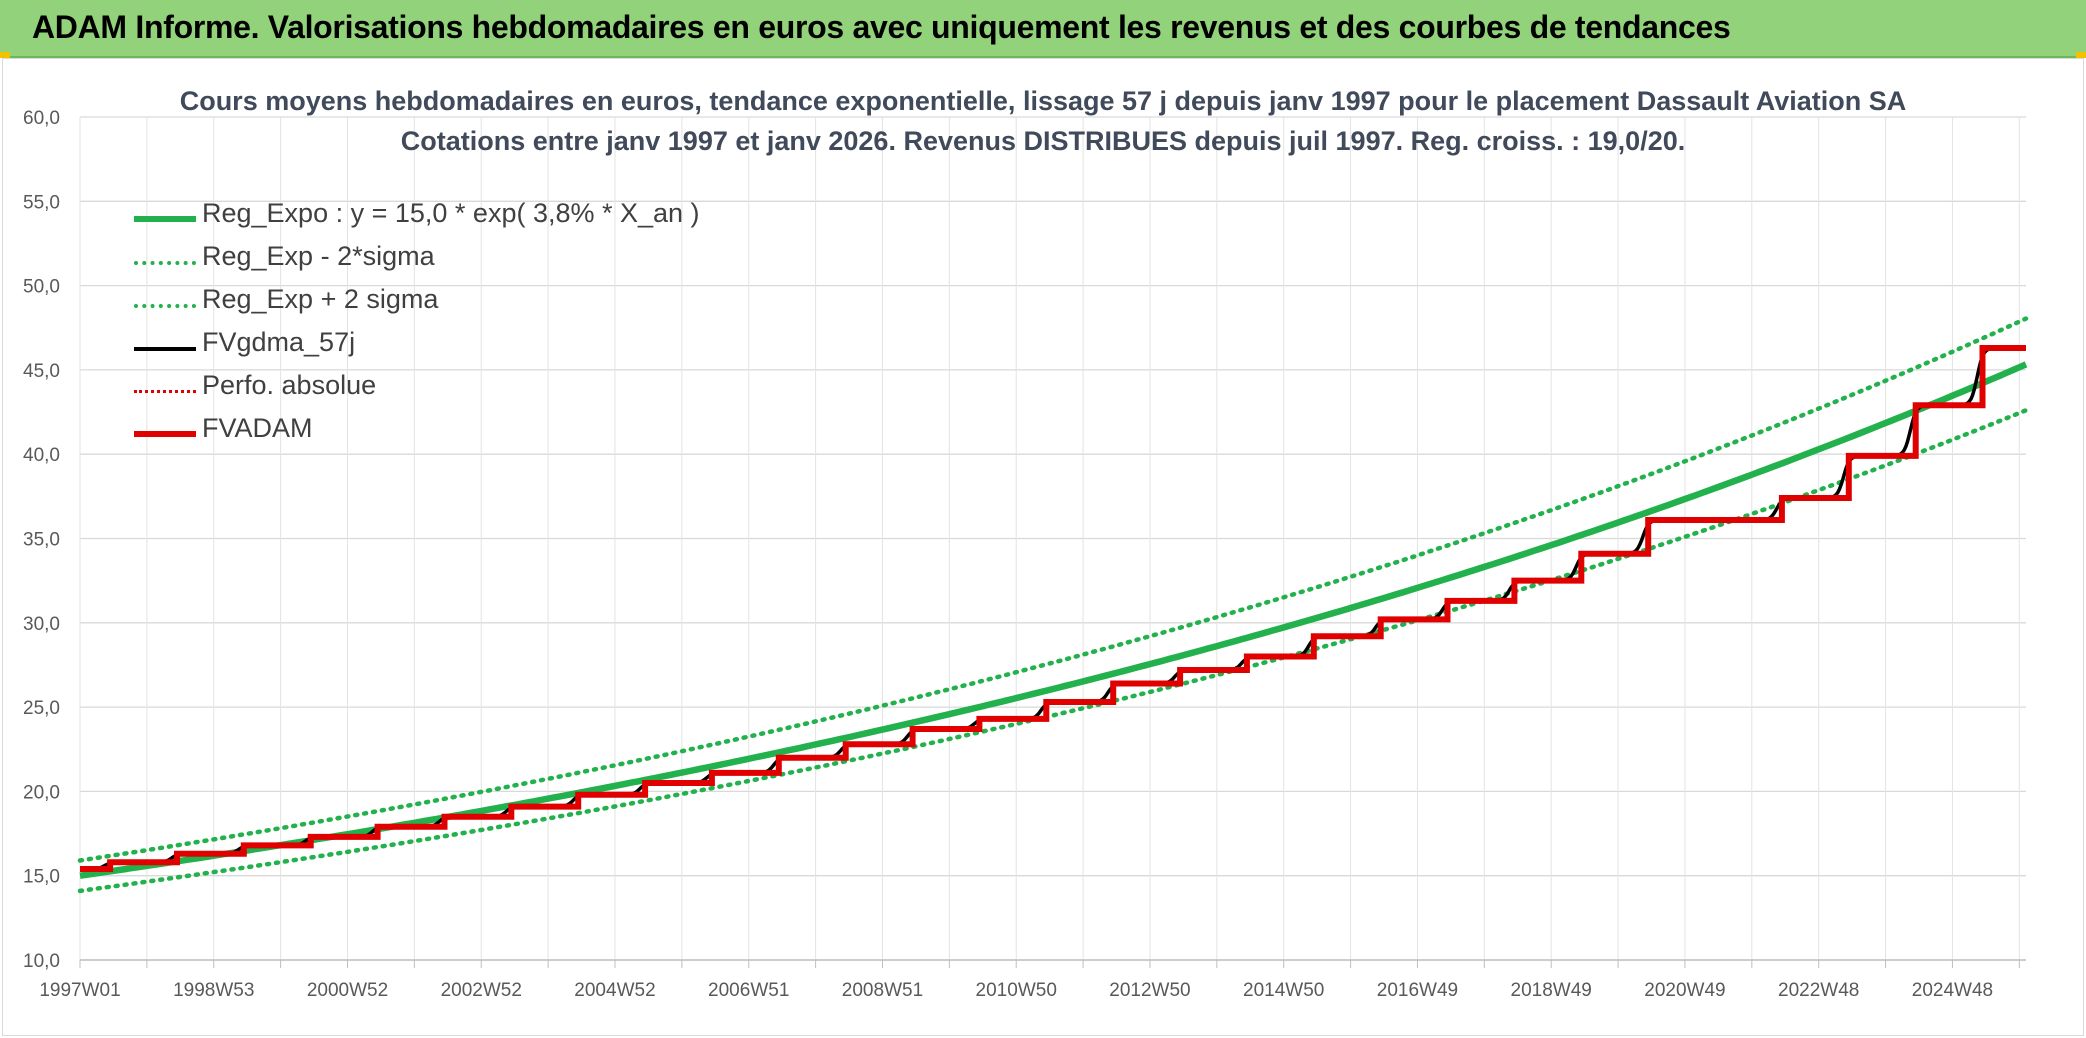 This screenshot has width=2086, height=1038. Describe the element at coordinates (748, 990) in the screenshot. I see `x-tick-label: 2006W51` at that location.